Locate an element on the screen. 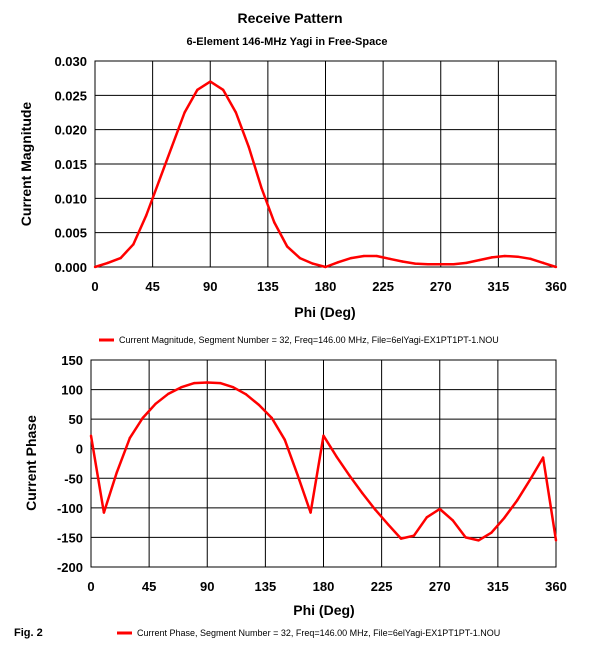  y-axis-label-magnitude: Current Magnitude is located at coordinates (26, 164).